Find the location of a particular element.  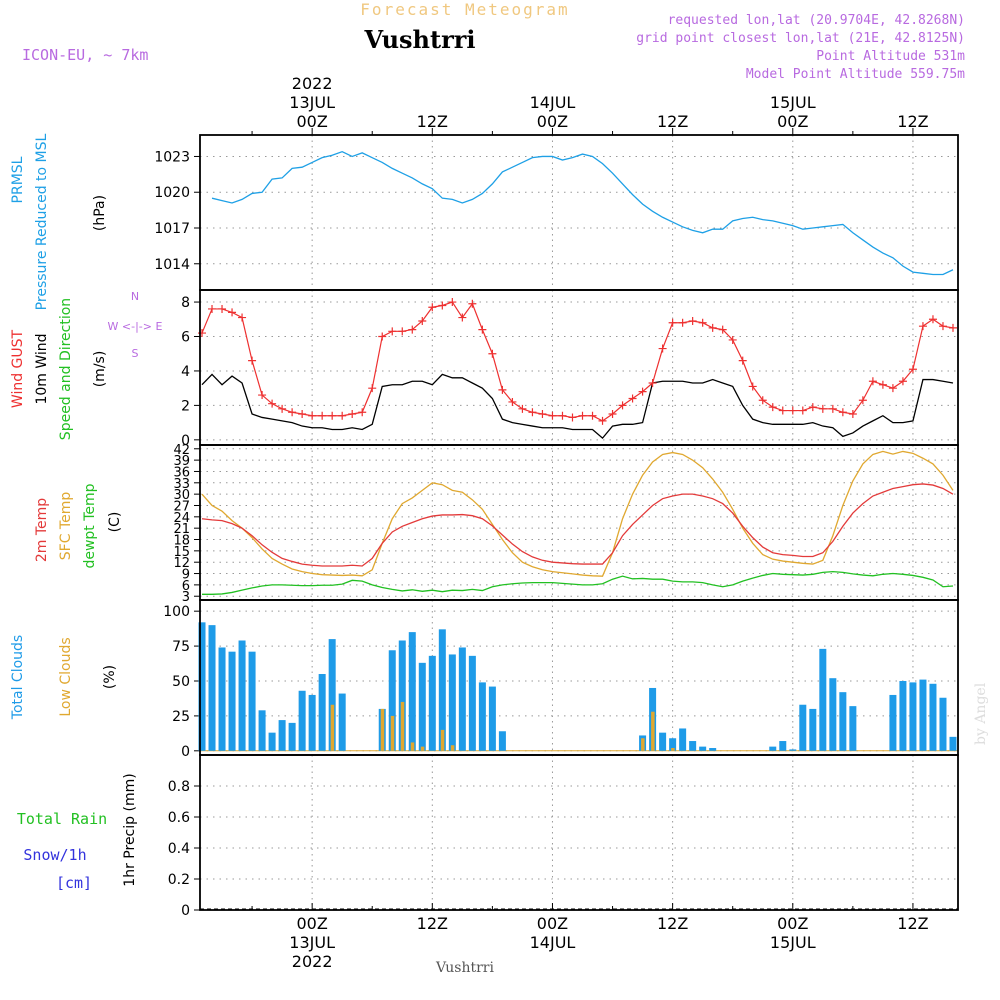

y-tick-label: 24 is located at coordinates (181, 518).